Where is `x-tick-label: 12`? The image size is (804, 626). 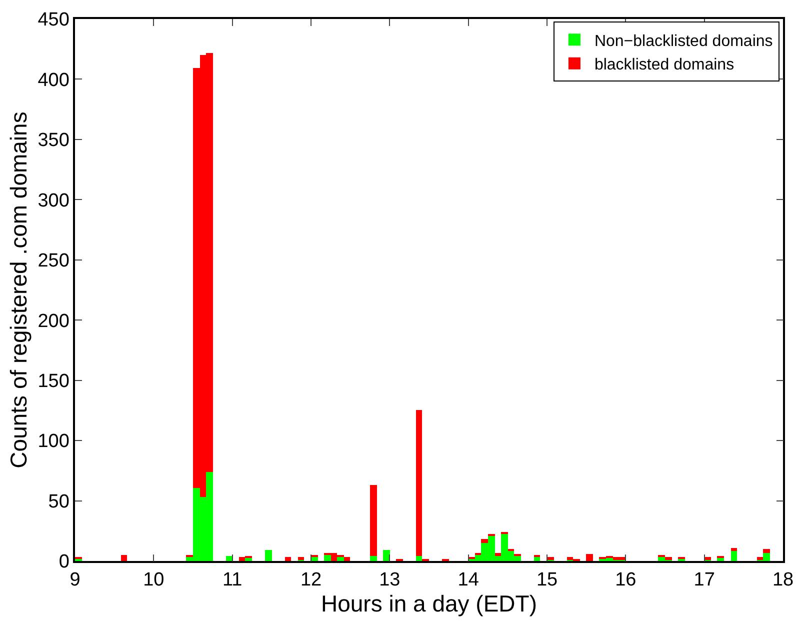 x-tick-label: 12 is located at coordinates (311, 580).